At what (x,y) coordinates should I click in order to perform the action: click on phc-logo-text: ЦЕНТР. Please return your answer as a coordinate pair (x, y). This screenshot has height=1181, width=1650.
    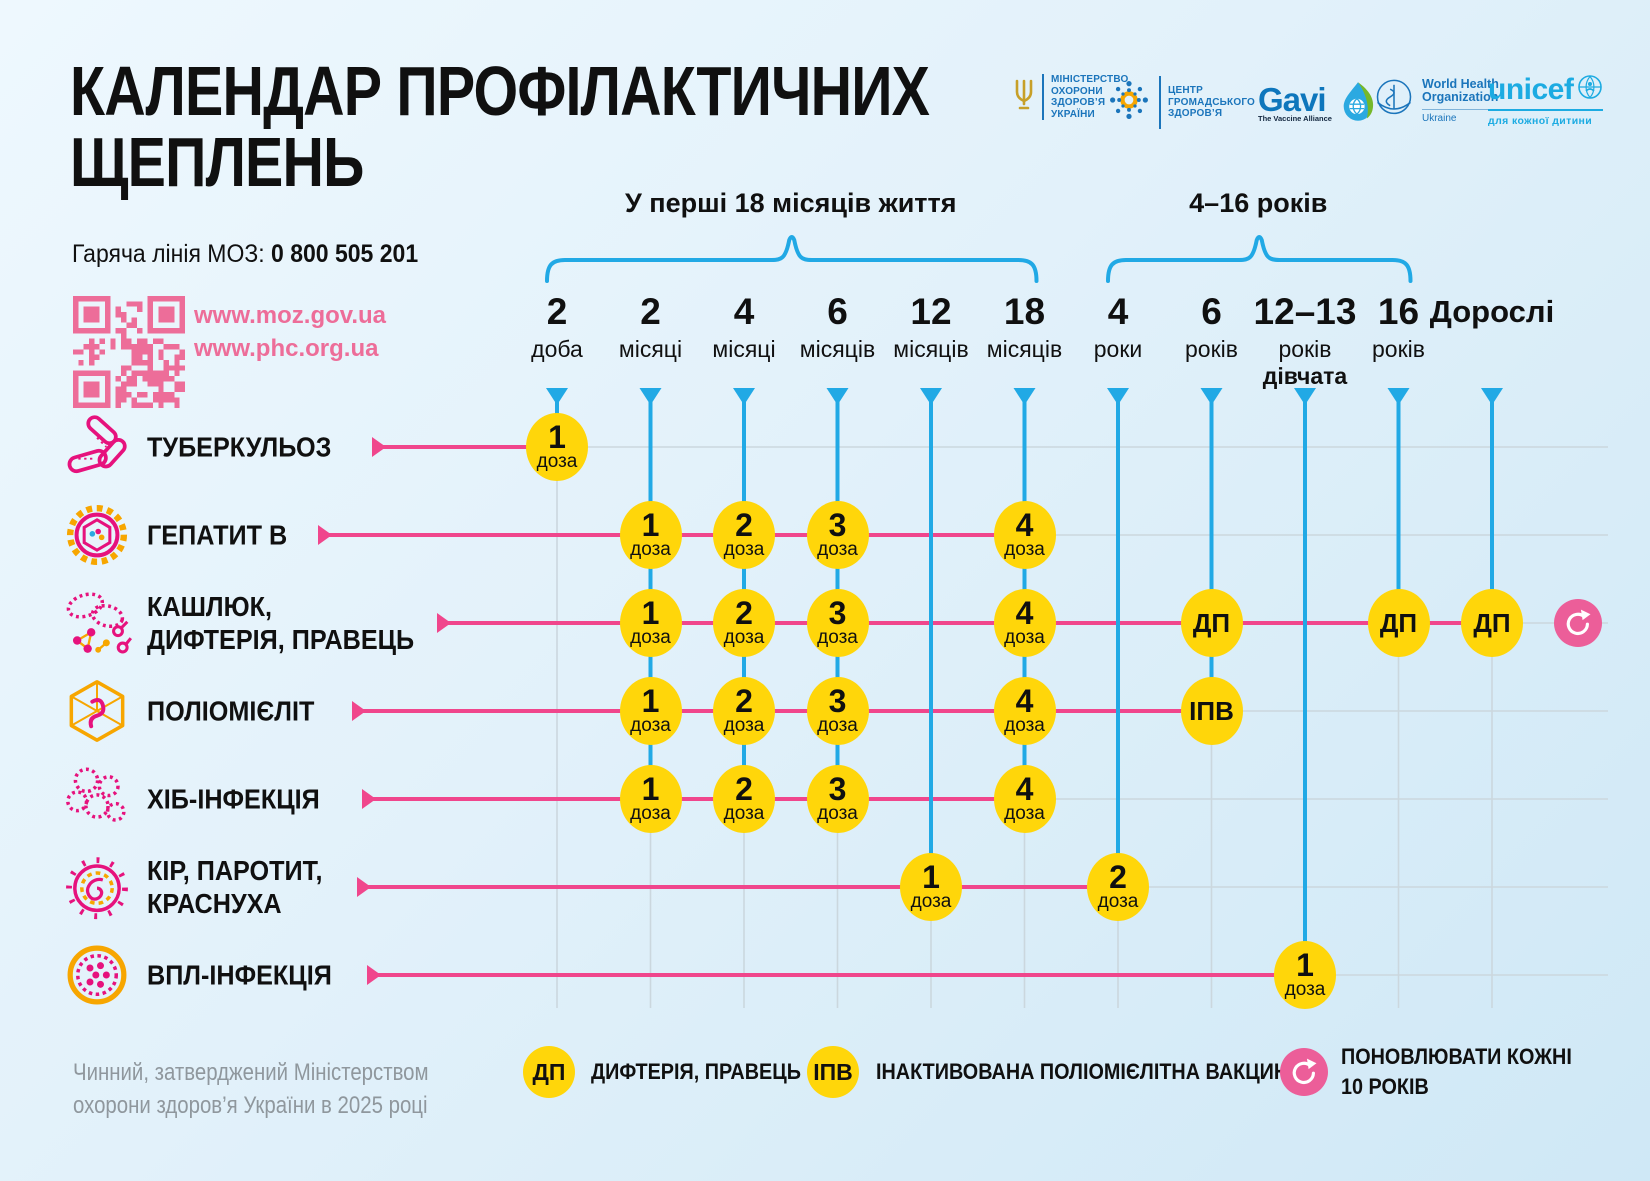
    Looking at the image, I should click on (1185, 91).